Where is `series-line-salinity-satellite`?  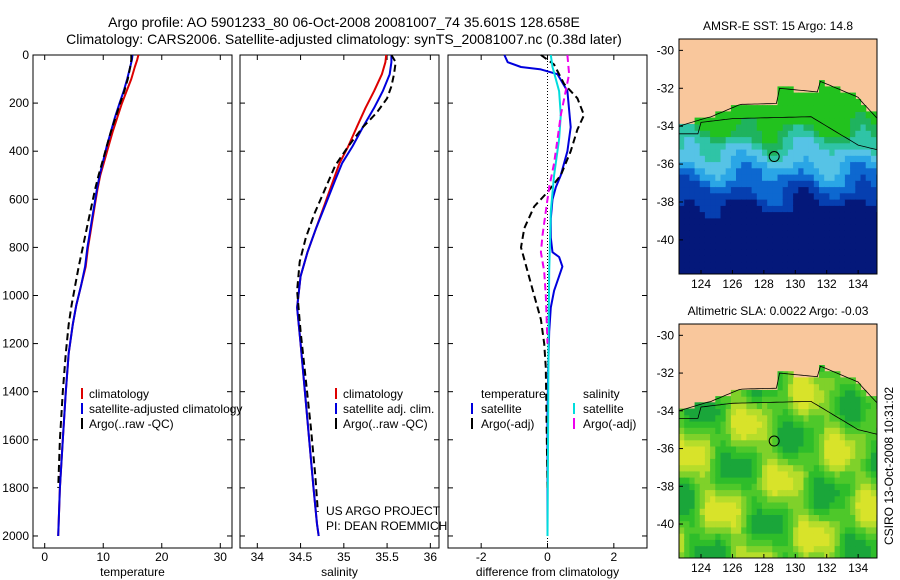 series-line-salinity-satellite is located at coordinates (554, 295).